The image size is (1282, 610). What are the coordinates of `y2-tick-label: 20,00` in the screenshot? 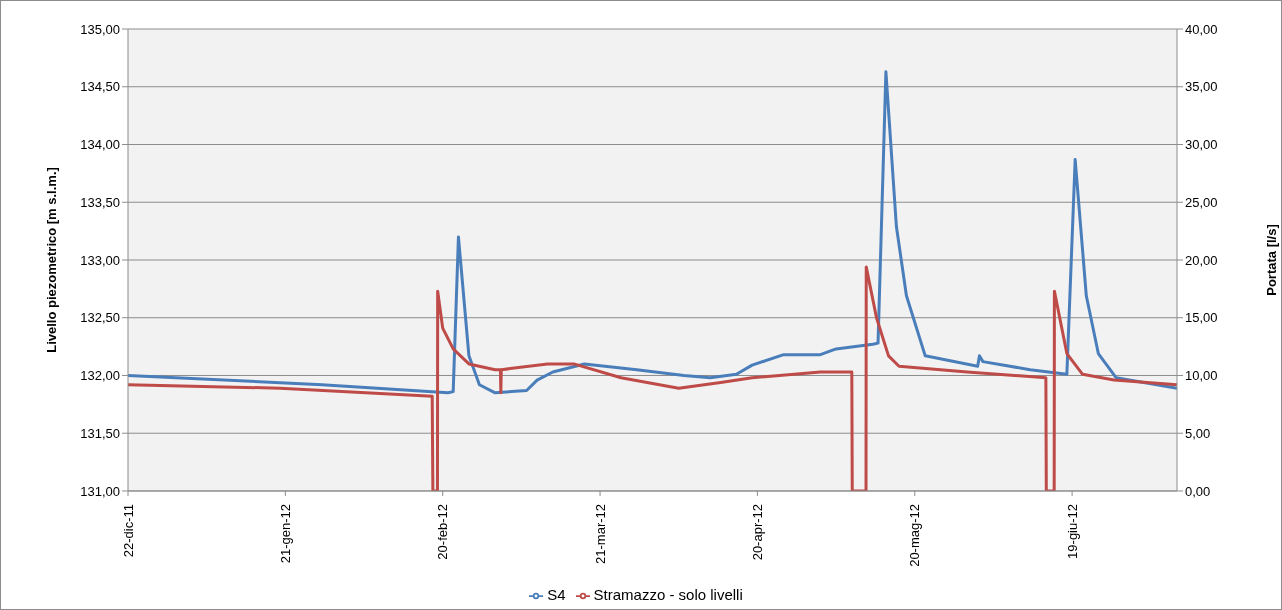 It's located at (1201, 260).